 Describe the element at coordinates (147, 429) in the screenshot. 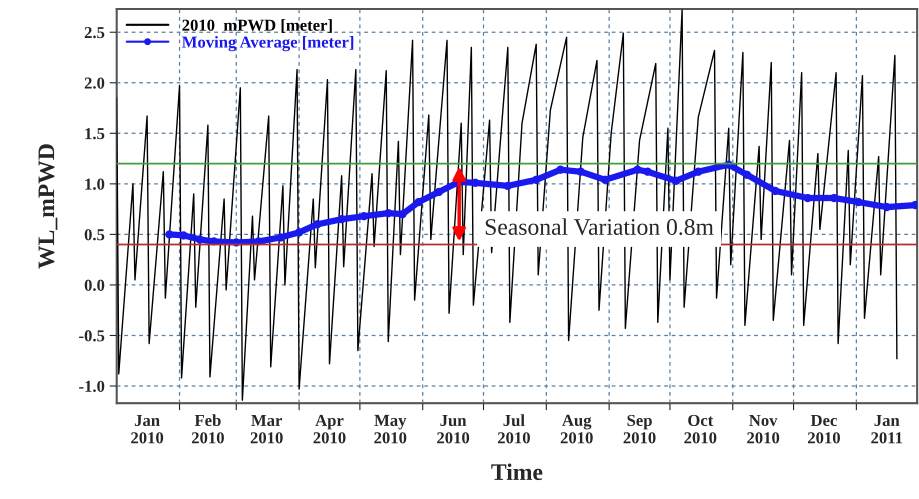

I see `x-tick-label: Jan 2010` at that location.